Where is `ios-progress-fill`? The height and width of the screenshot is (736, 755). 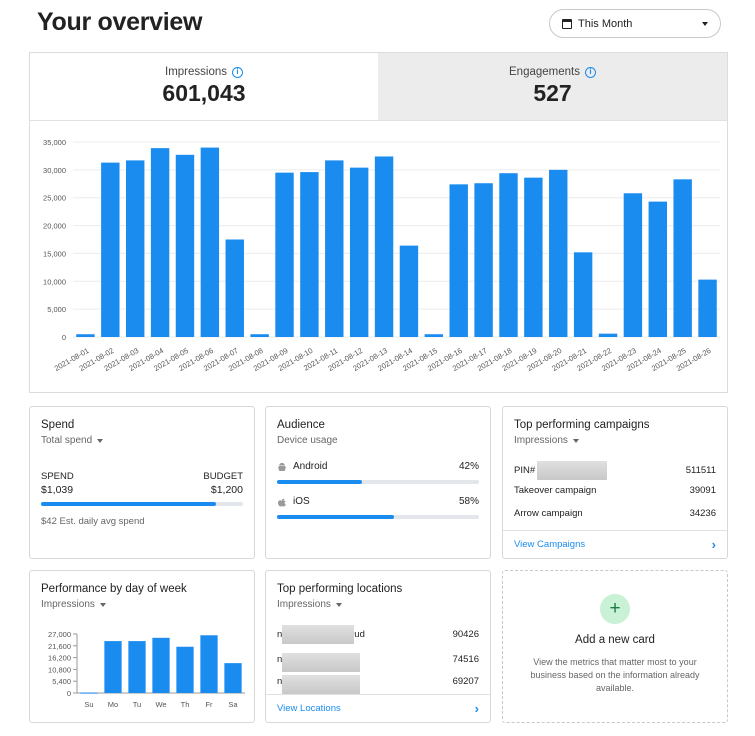 ios-progress-fill is located at coordinates (336, 517).